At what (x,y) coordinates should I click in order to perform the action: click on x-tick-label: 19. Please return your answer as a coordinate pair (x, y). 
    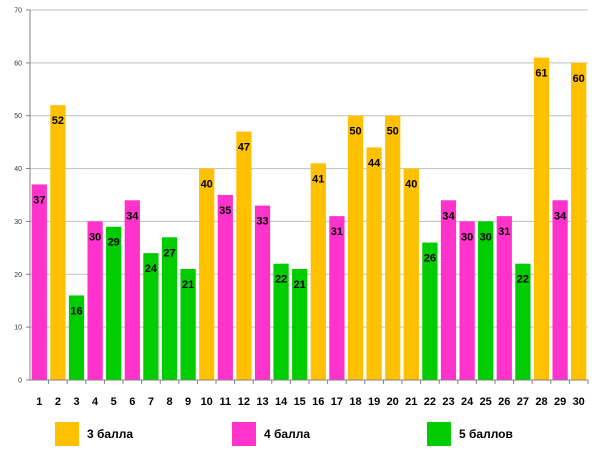
    Looking at the image, I should click on (374, 402).